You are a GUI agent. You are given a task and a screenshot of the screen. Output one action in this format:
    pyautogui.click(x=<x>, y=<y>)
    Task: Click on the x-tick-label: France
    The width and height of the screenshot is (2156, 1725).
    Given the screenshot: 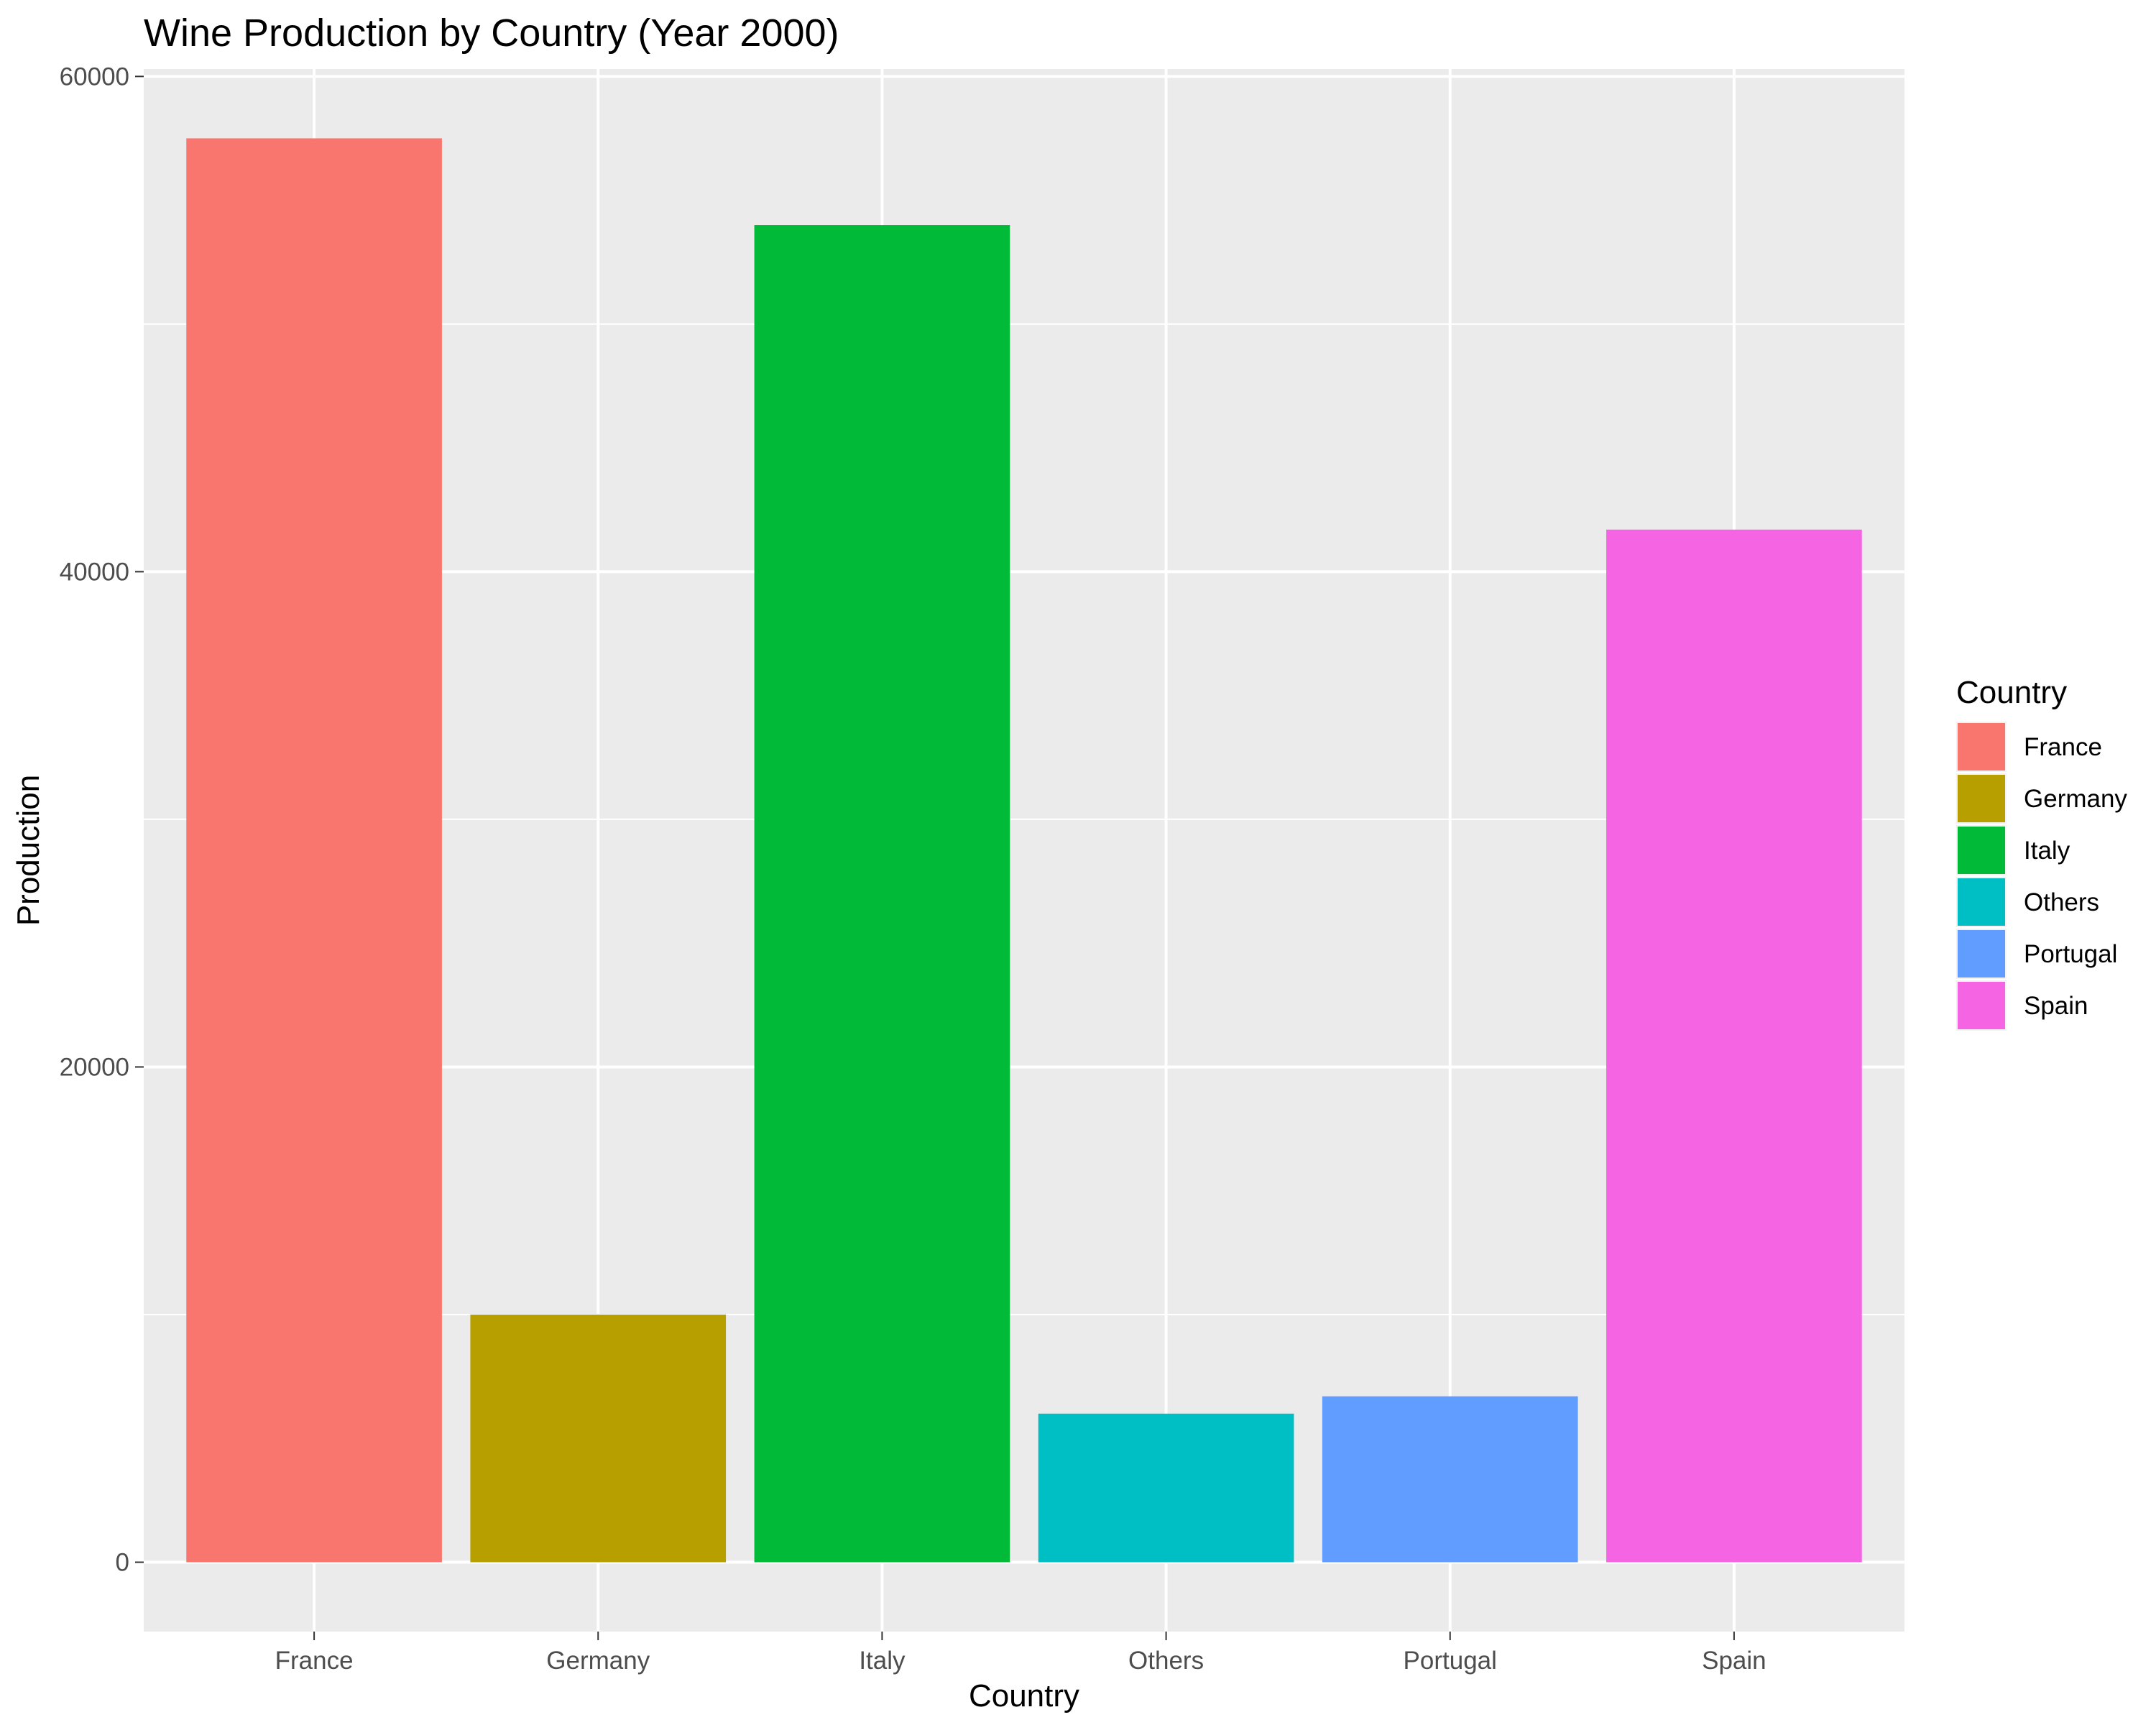 What is the action you would take?
    pyautogui.click(x=314, y=1661)
    